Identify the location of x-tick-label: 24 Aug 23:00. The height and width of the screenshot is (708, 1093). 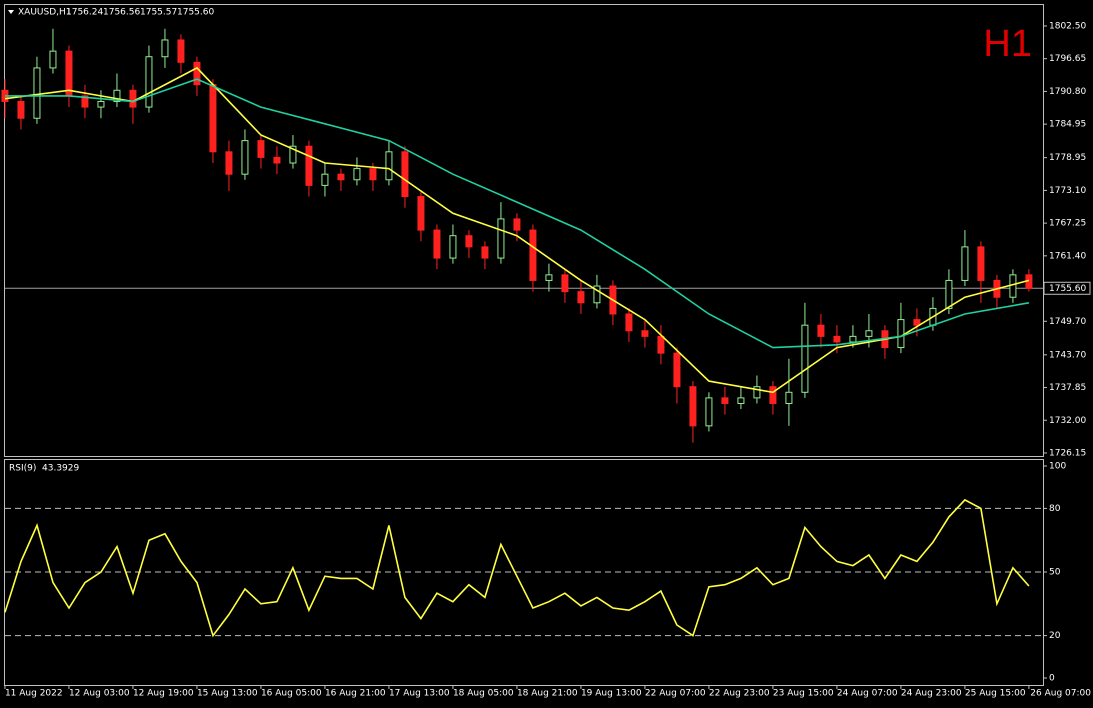
(931, 694).